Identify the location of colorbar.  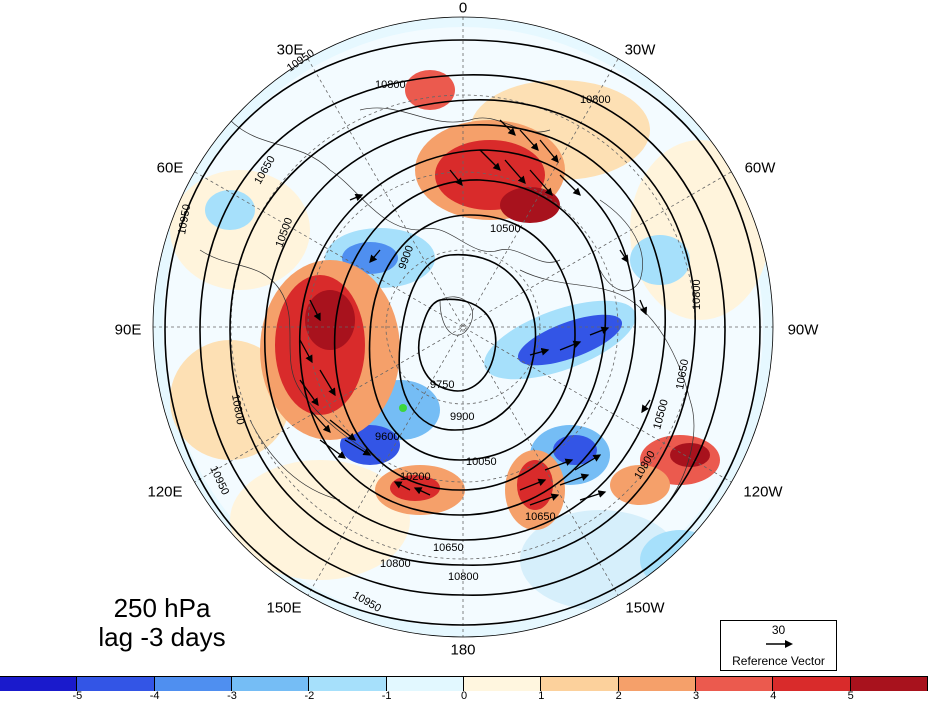
(464, 683).